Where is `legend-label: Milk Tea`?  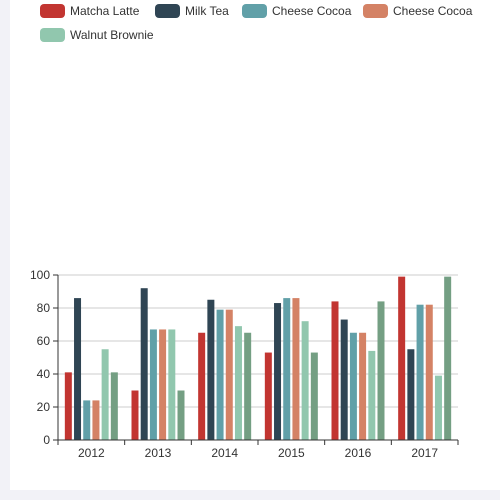
legend-label: Milk Tea is located at coordinates (207, 11).